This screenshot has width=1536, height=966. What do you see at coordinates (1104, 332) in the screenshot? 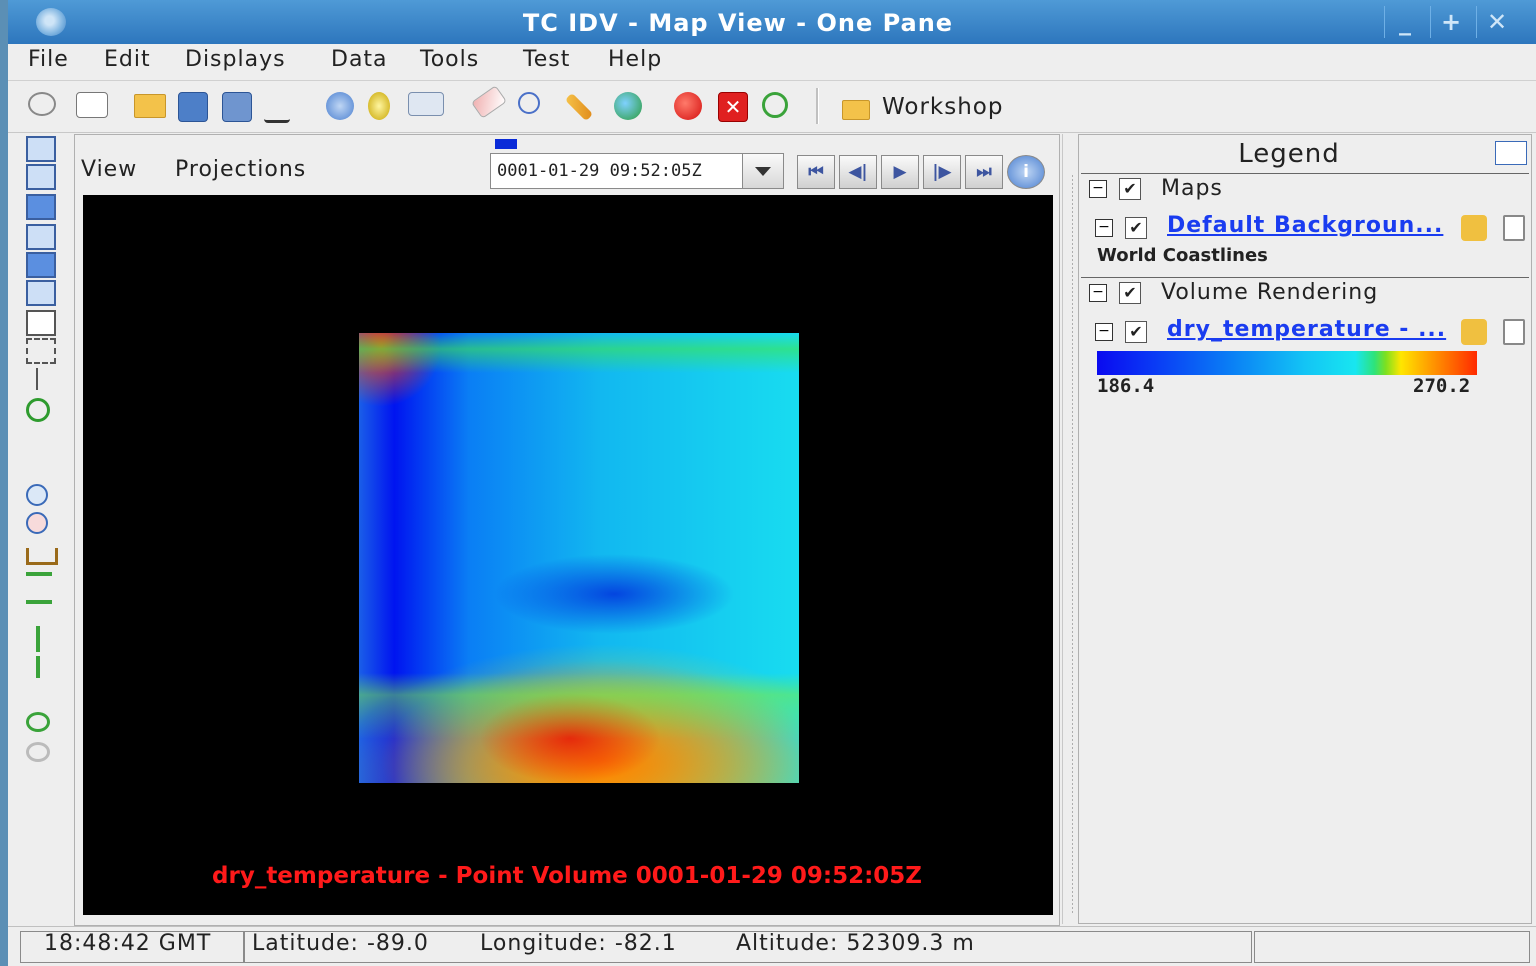
I see `collapse-temperature-icon: −` at bounding box center [1104, 332].